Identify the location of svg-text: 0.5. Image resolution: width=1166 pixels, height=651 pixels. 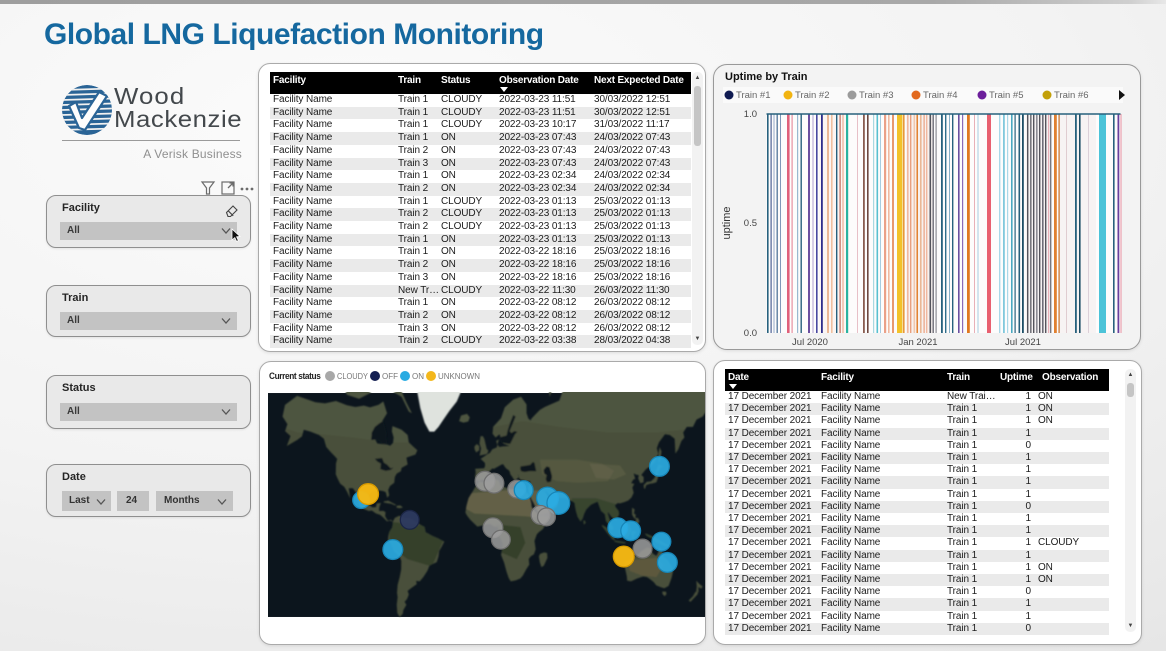
(750, 223).